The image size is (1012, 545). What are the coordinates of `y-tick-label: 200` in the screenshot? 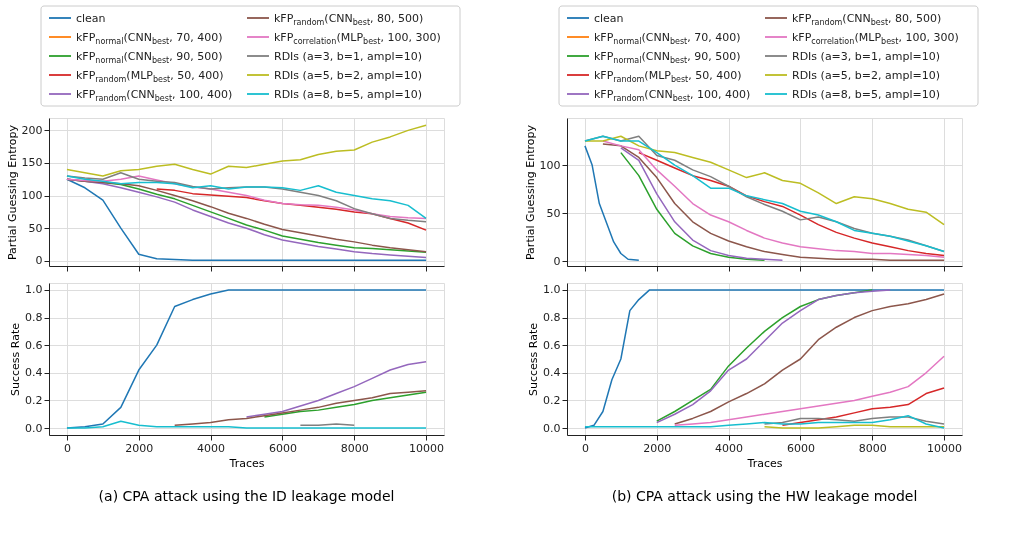 It's located at (32, 130).